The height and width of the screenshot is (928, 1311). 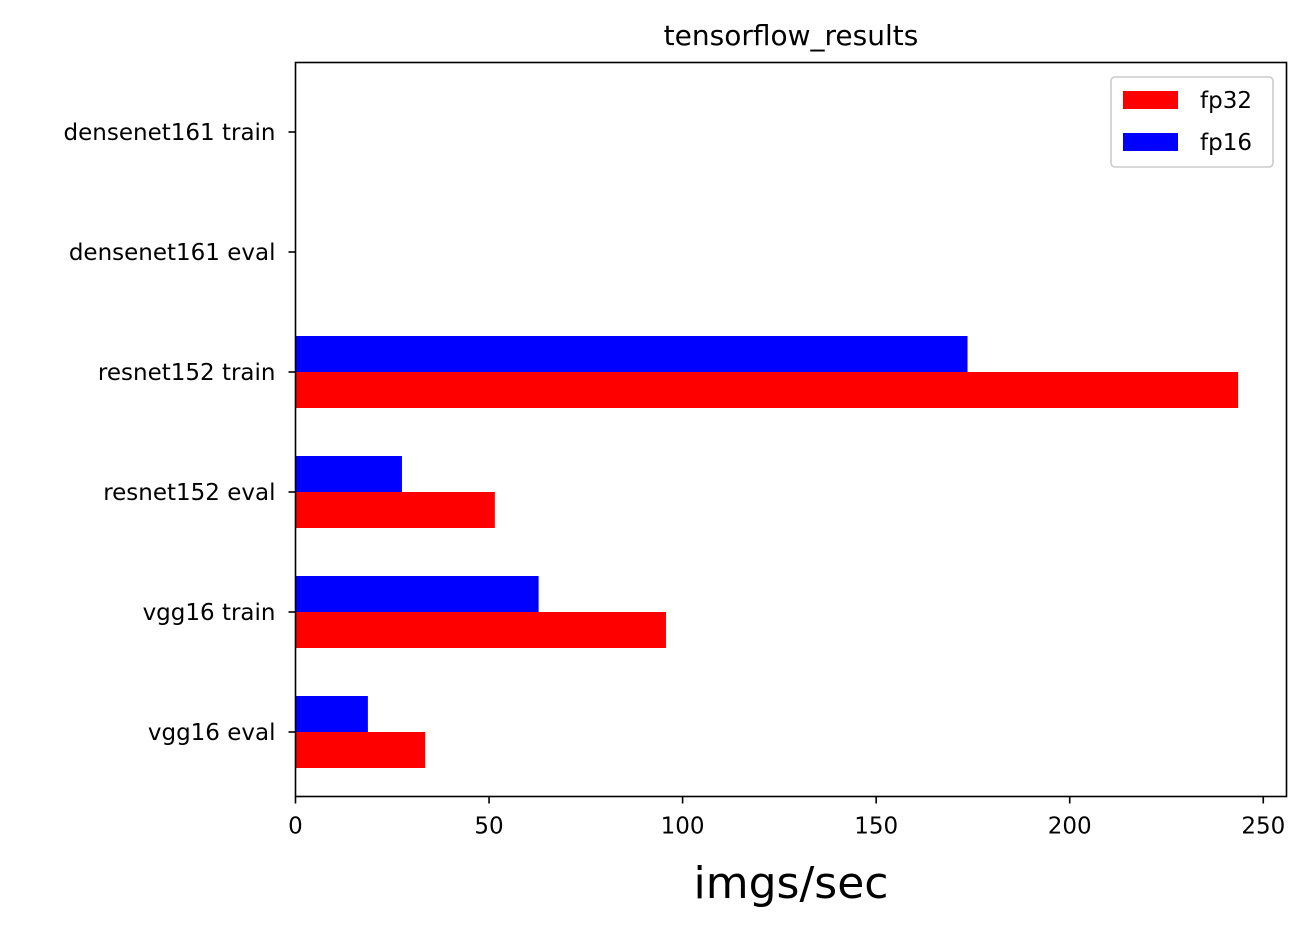 I want to click on y-tick-label: vgg16 eval, so click(x=212, y=733).